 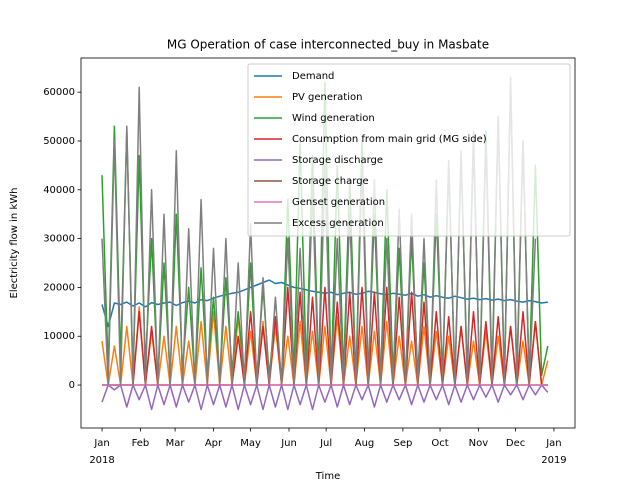 I want to click on y-tick-label: 60000, so click(x=59, y=92).